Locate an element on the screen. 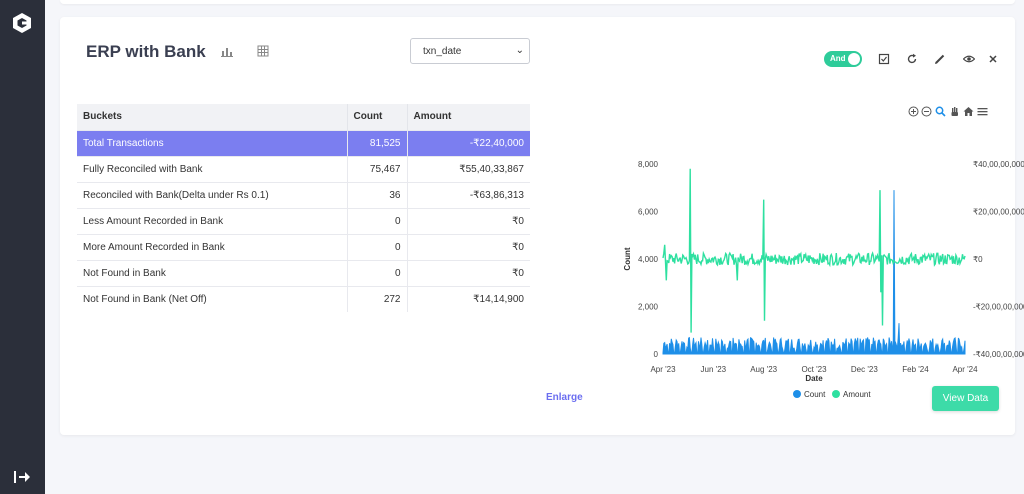 The image size is (1024, 494). bucket-cell: More Amount Recorded in Bank is located at coordinates (212, 246).